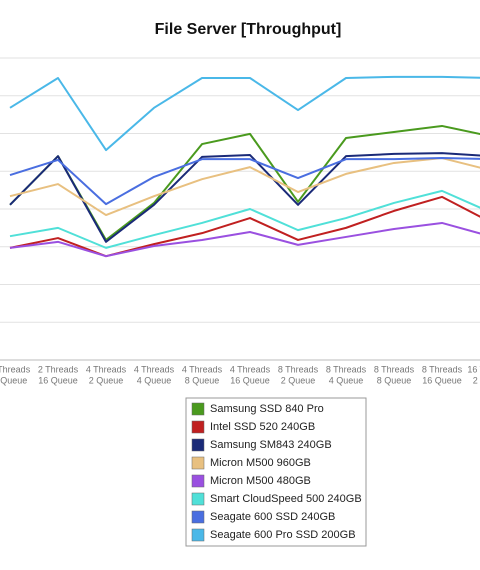  I want to click on legend-label: Intel SSD 520 240GB, so click(262, 427).